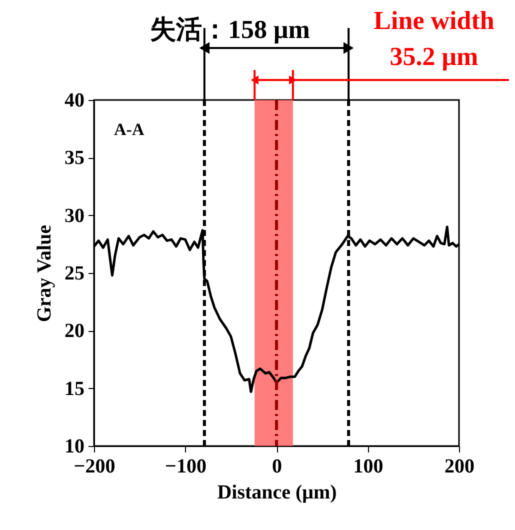 The image size is (515, 530). What do you see at coordinates (95, 467) in the screenshot?
I see `x-tick-label: −200` at bounding box center [95, 467].